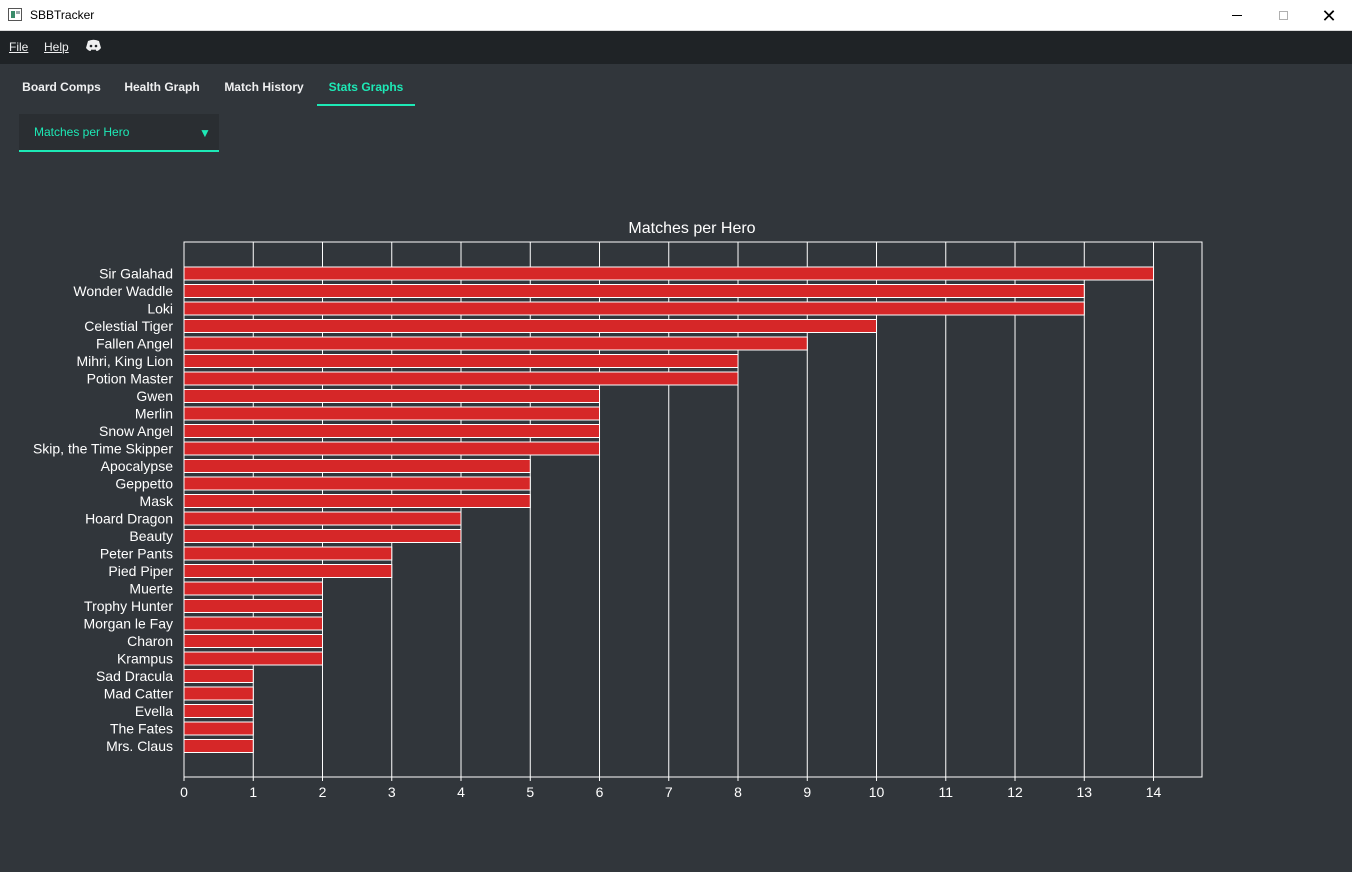 Image resolution: width=1352 pixels, height=872 pixels. I want to click on close-button: ✕, so click(1329, 15).